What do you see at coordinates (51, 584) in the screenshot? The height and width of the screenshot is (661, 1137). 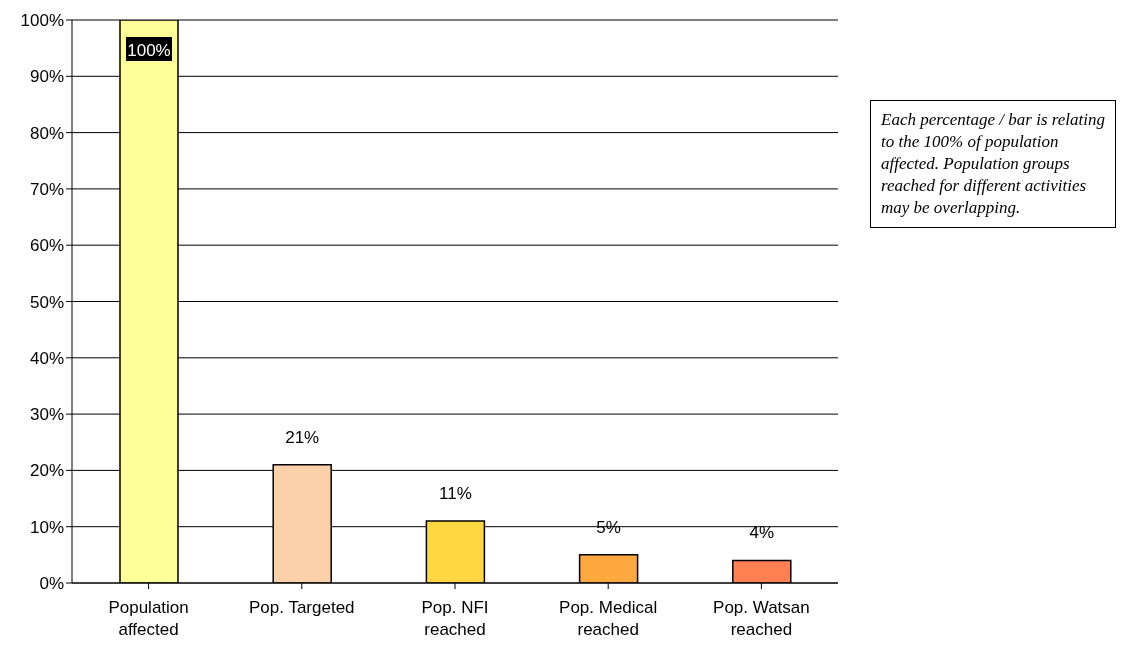 I see `y-tick-label: 0%` at bounding box center [51, 584].